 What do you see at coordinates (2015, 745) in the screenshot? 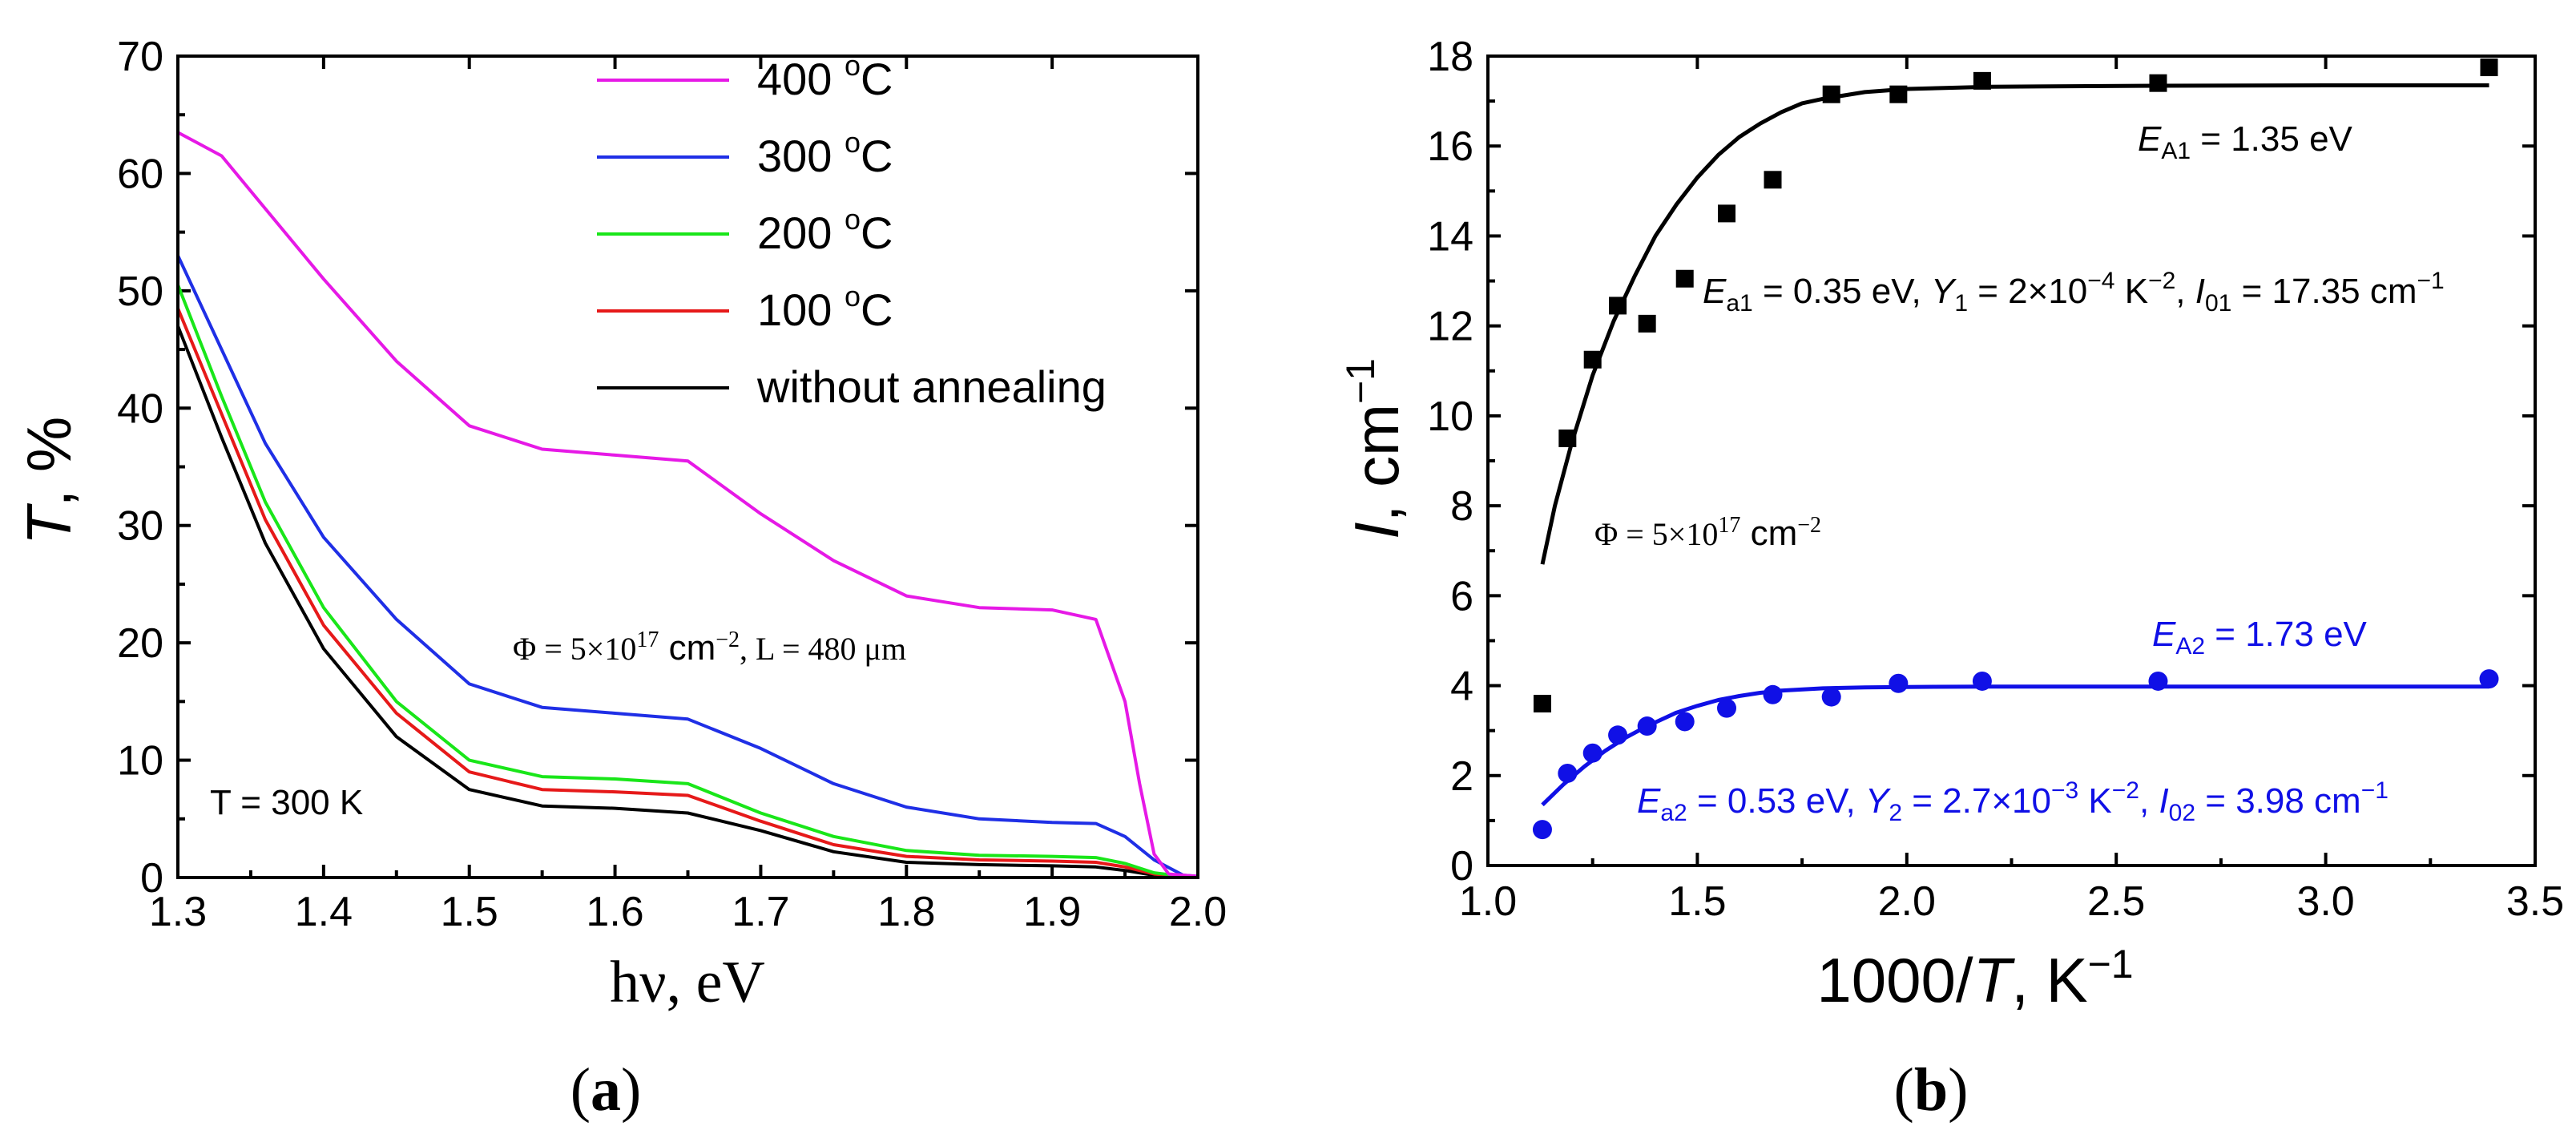
I see `fit-2-curve` at bounding box center [2015, 745].